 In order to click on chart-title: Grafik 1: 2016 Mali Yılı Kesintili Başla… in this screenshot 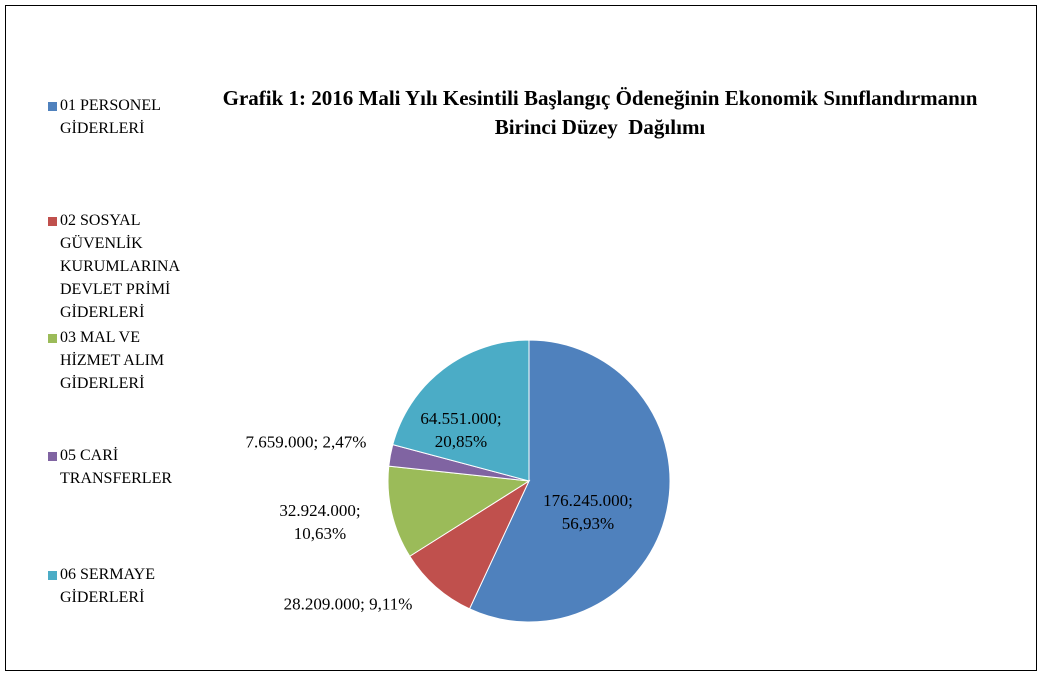, I will do `click(602, 112)`.